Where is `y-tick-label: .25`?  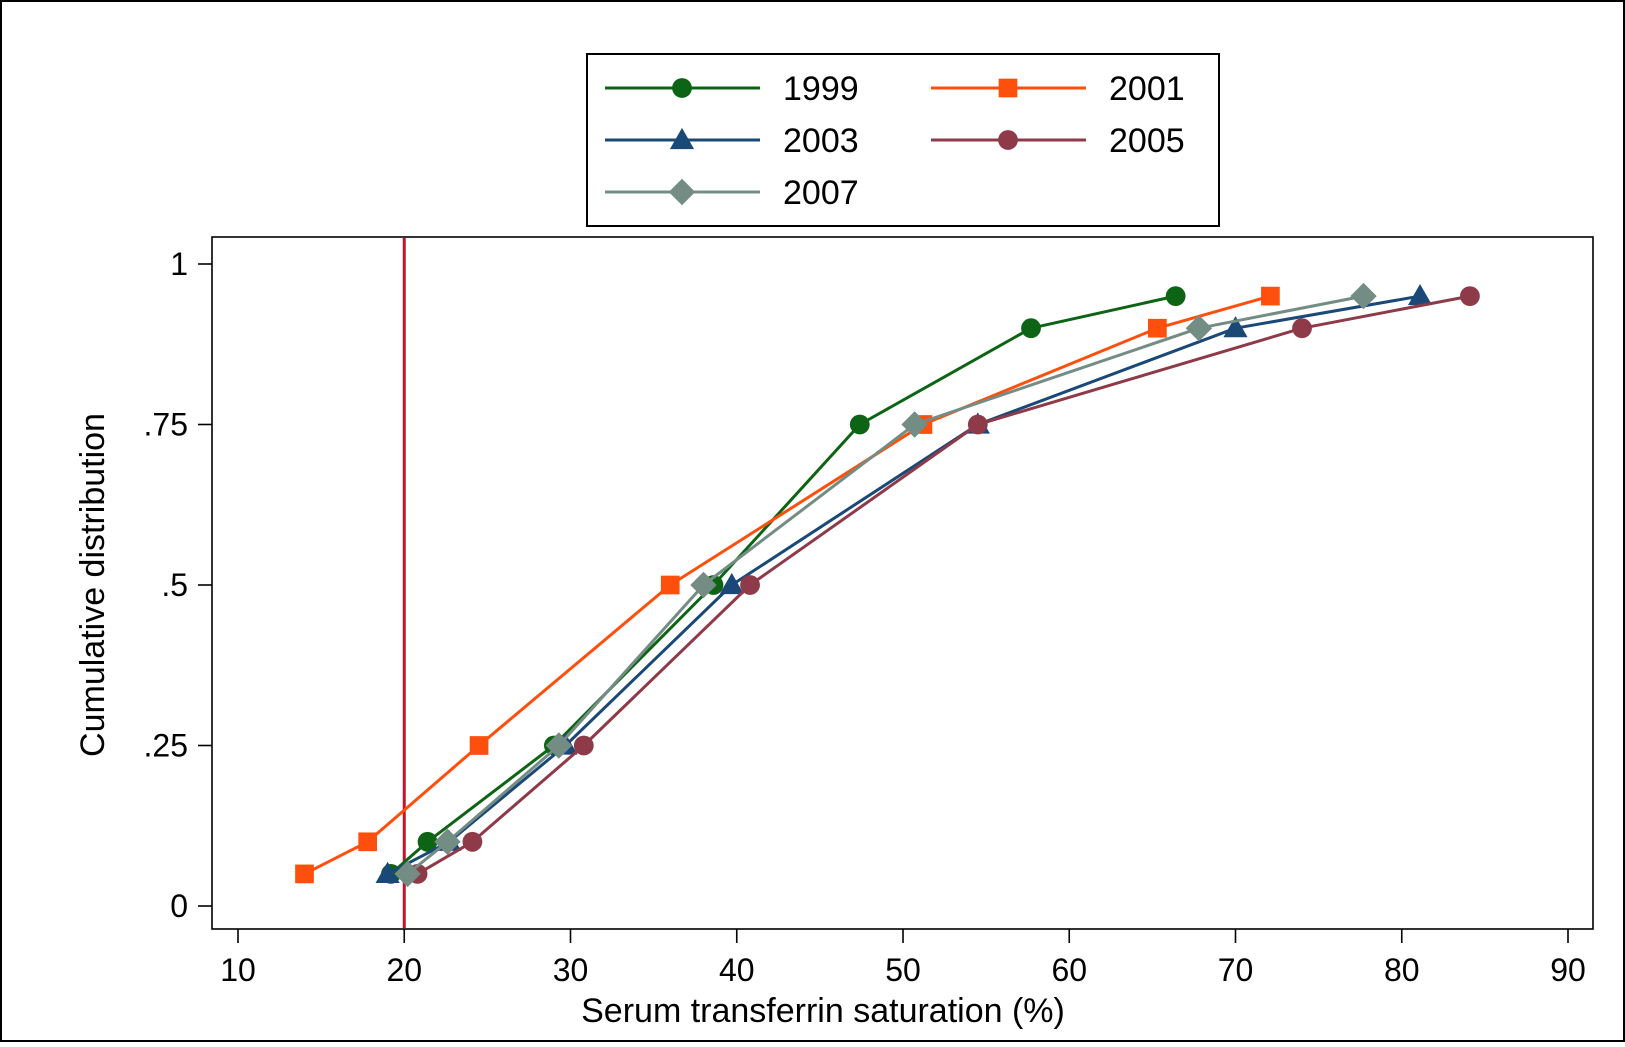
y-tick-label: .25 is located at coordinates (166, 746).